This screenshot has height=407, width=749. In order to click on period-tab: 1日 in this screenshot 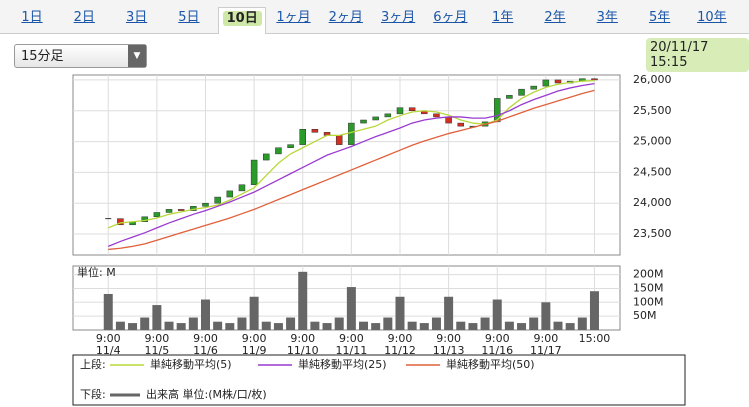, I will do `click(32, 20)`.